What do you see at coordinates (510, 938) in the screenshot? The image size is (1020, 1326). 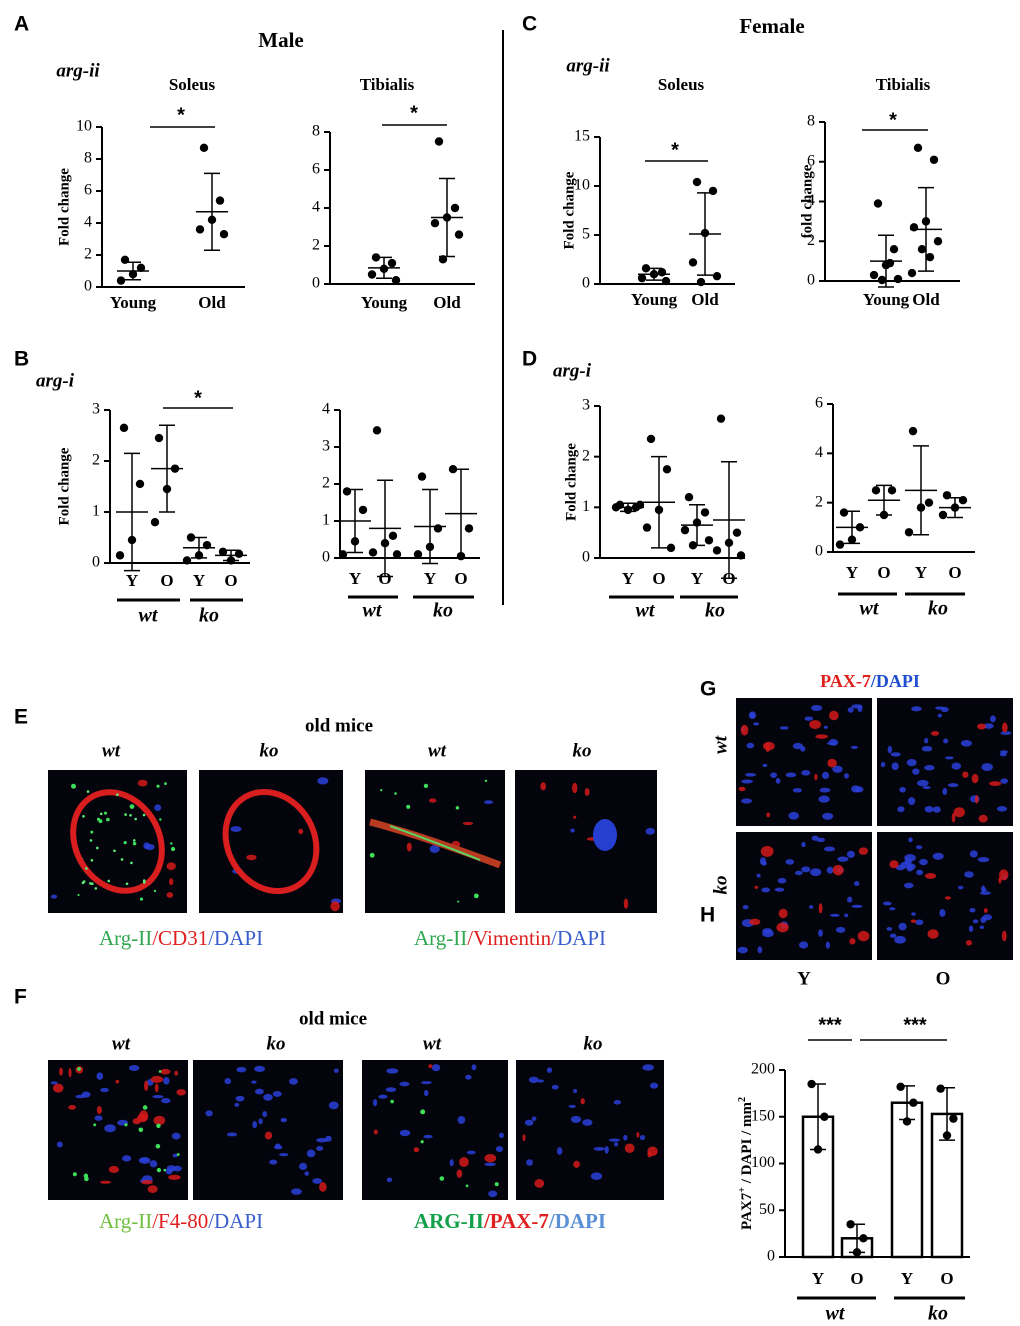 I see `caption: Arg-II/Vimentin/DAPI` at bounding box center [510, 938].